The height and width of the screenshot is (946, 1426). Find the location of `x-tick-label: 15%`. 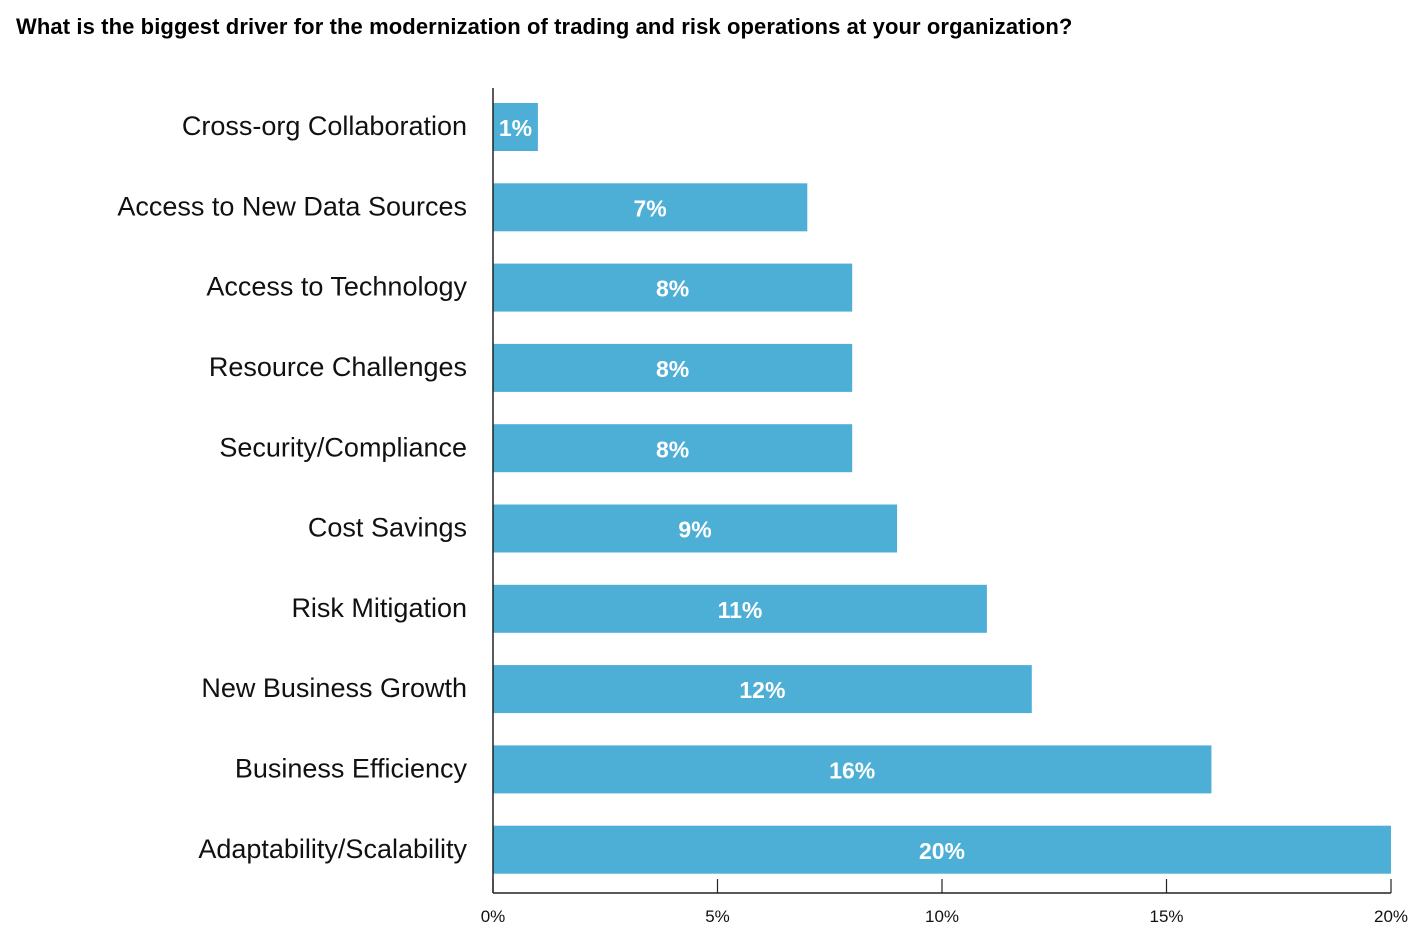

x-tick-label: 15% is located at coordinates (1166, 916).